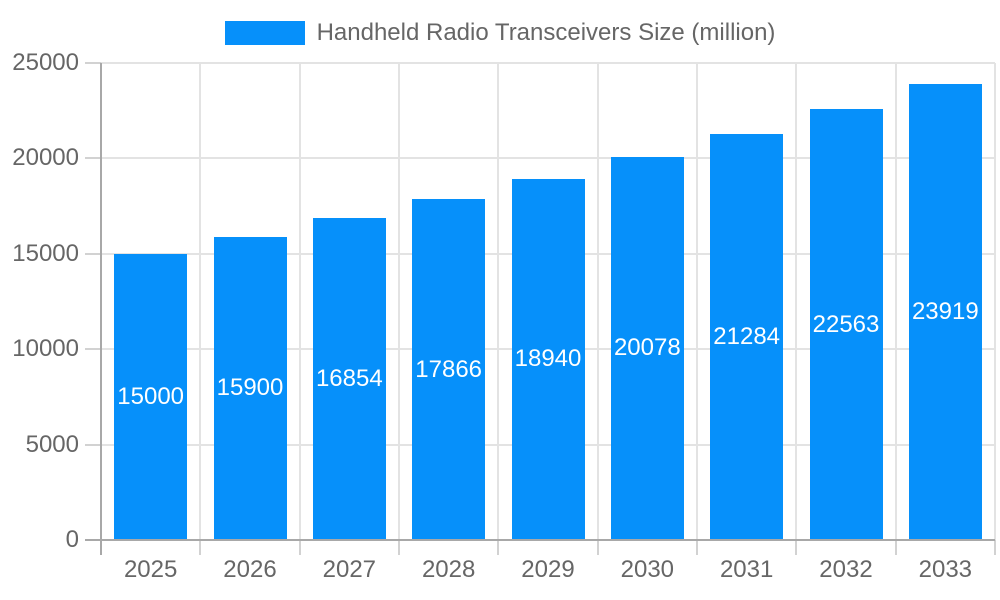 This screenshot has width=1000, height=600. I want to click on bar-value-label: 21284, so click(747, 336).